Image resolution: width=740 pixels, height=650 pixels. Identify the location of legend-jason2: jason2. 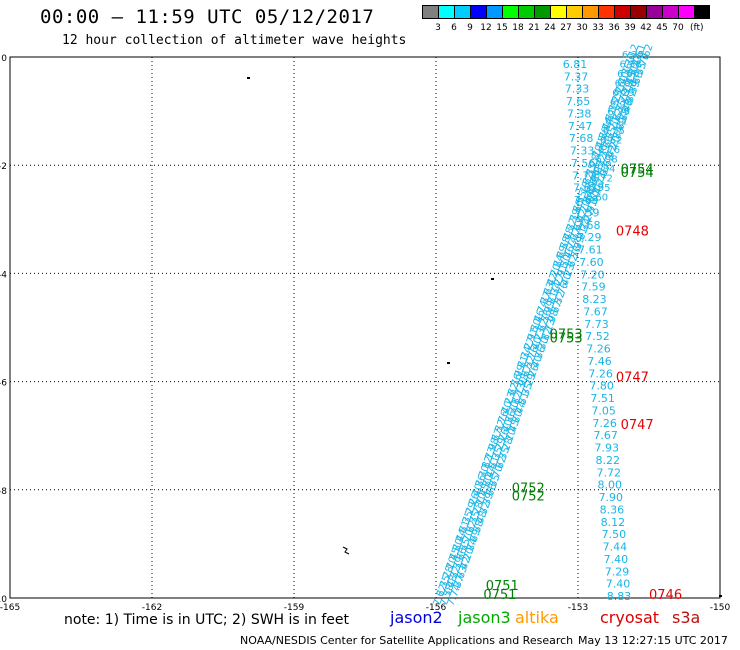
(416, 617).